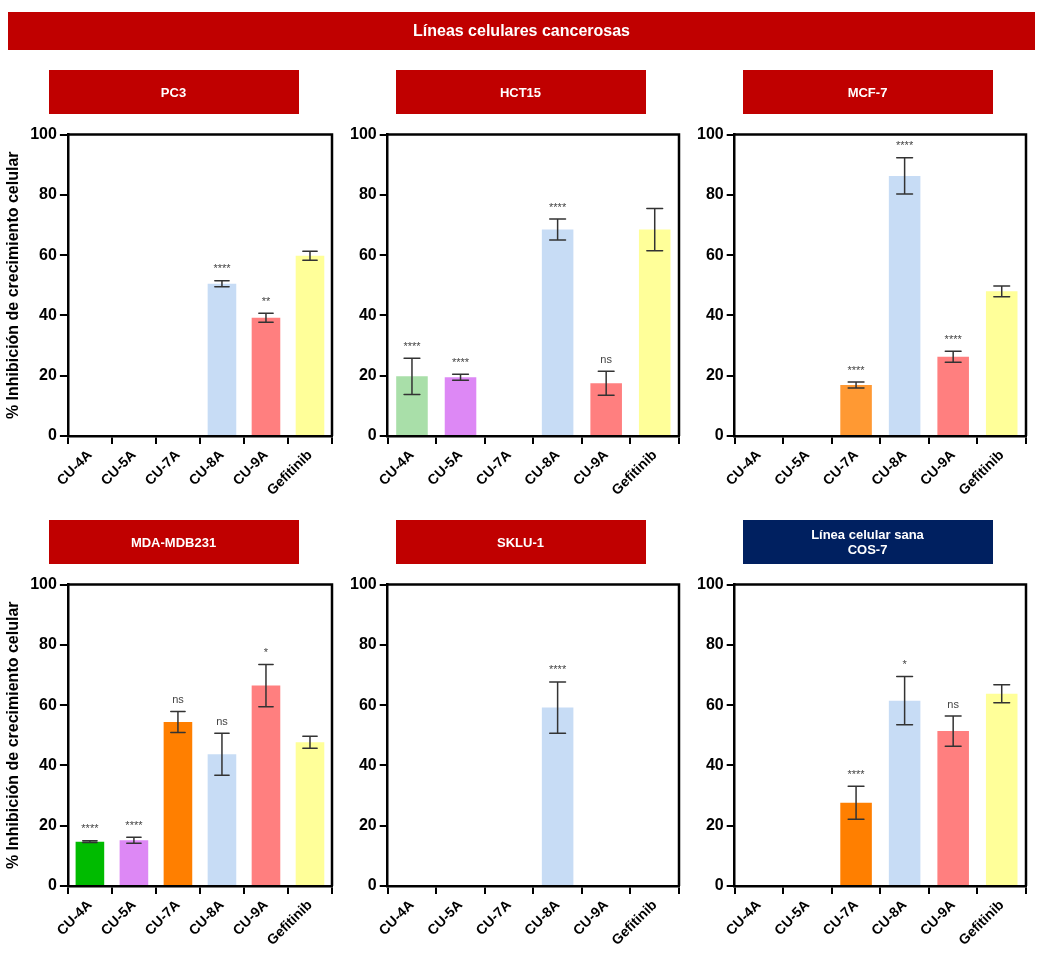 Image resolution: width=1043 pixels, height=970 pixels. What do you see at coordinates (867, 92) in the screenshot?
I see `chart-title: MCF-7` at bounding box center [867, 92].